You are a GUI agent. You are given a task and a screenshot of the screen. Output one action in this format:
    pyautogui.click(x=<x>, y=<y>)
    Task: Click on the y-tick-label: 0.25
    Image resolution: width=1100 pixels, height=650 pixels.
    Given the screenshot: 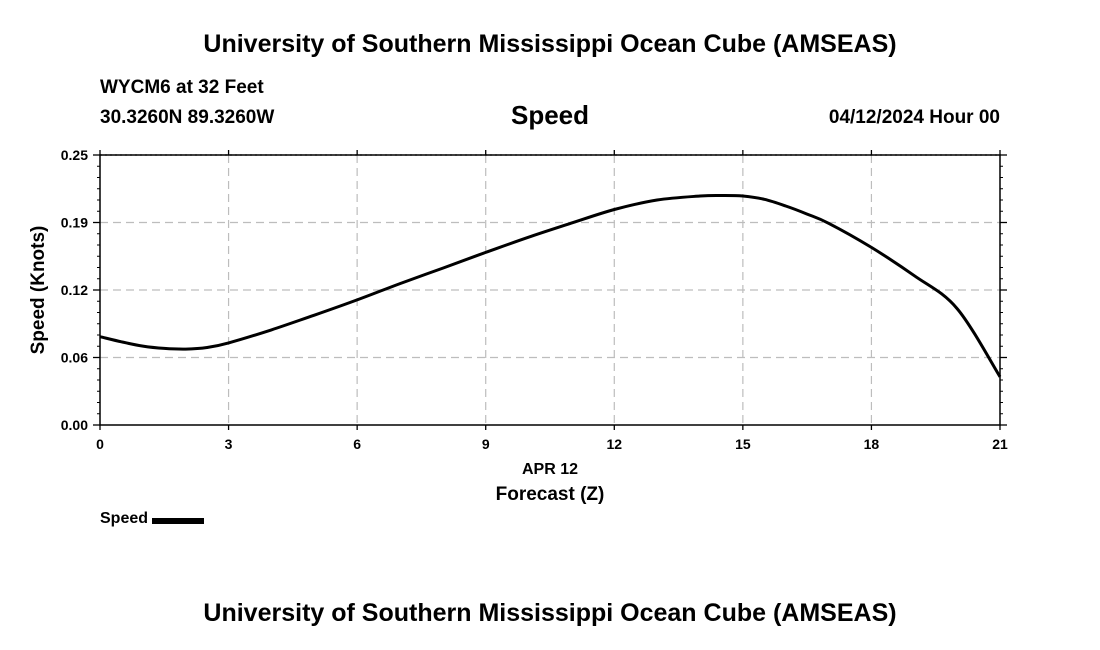 What is the action you would take?
    pyautogui.click(x=74, y=155)
    